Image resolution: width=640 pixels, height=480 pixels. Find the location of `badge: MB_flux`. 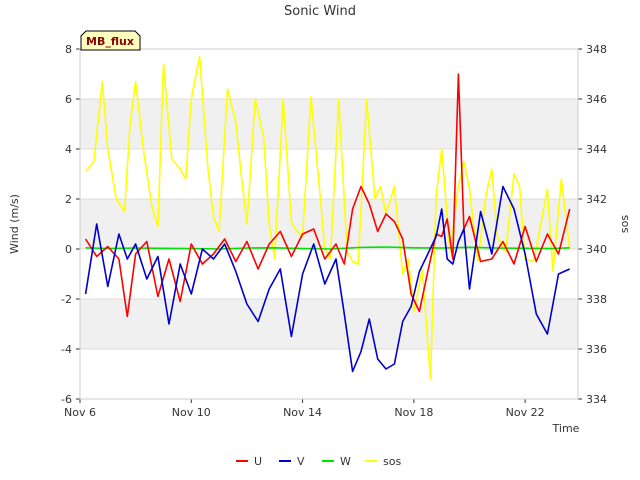

badge: MB_flux is located at coordinates (110, 40).